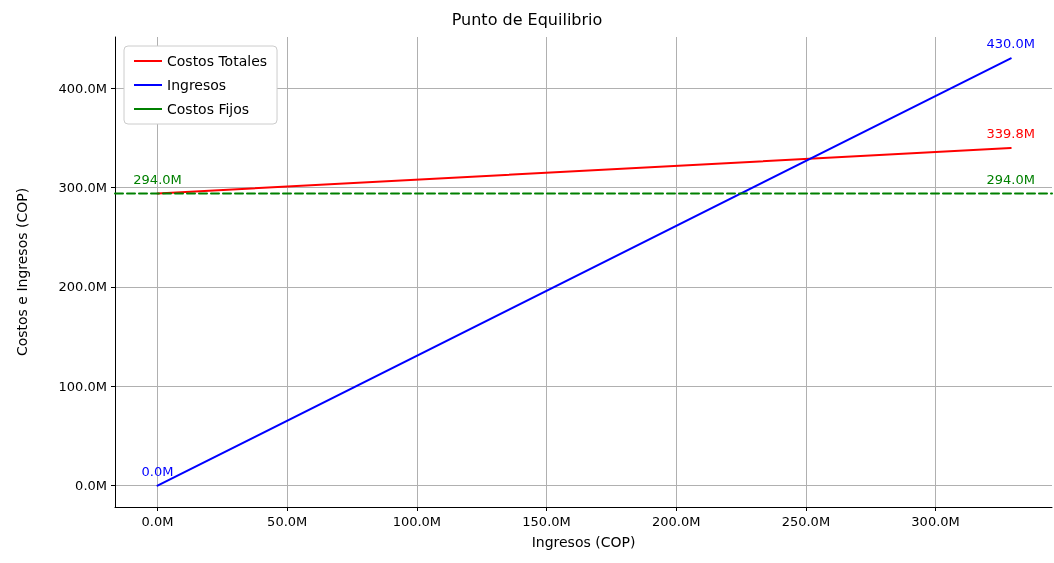 The image size is (1054, 563). Describe the element at coordinates (935, 521) in the screenshot. I see `x-tick-label: 300.0M` at that location.